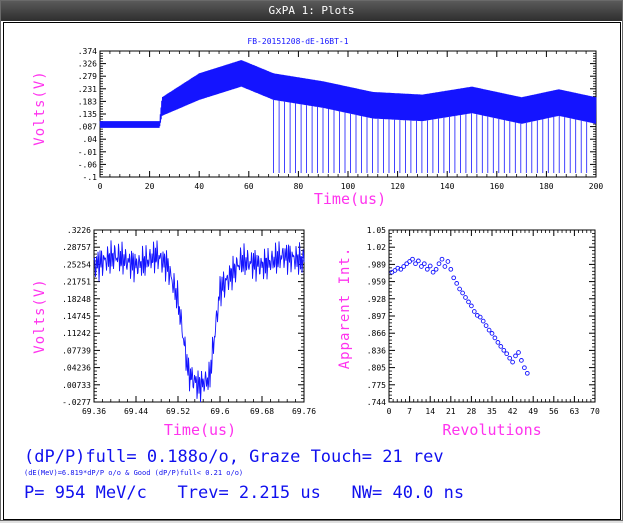  I want to click on top-plot-ytick-label: .279, so click(87, 76).